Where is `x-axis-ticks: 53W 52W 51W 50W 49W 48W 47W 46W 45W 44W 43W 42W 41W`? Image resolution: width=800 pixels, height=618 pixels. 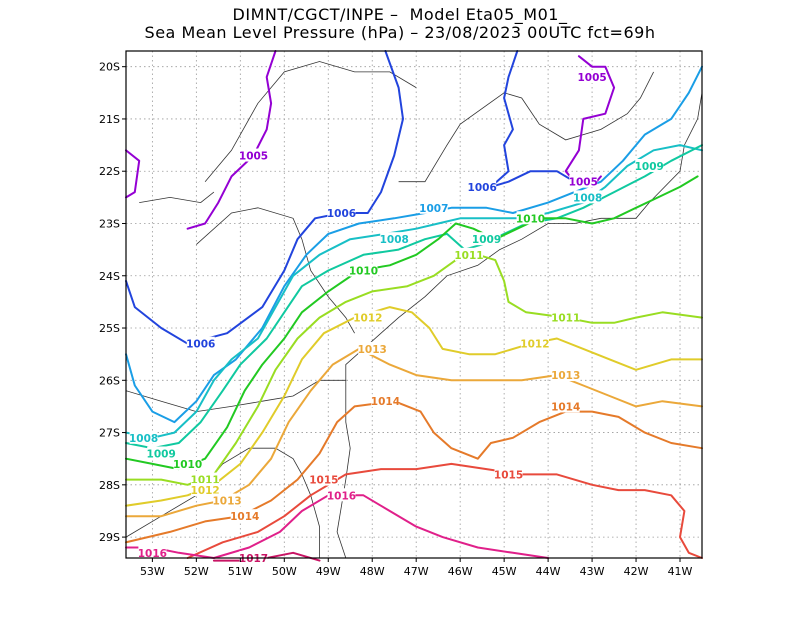
x-axis-ticks: 53W 52W 51W 50W 49W 48W 47W 46W 45W 44W 43W 42W 41W is located at coordinates (416, 568).